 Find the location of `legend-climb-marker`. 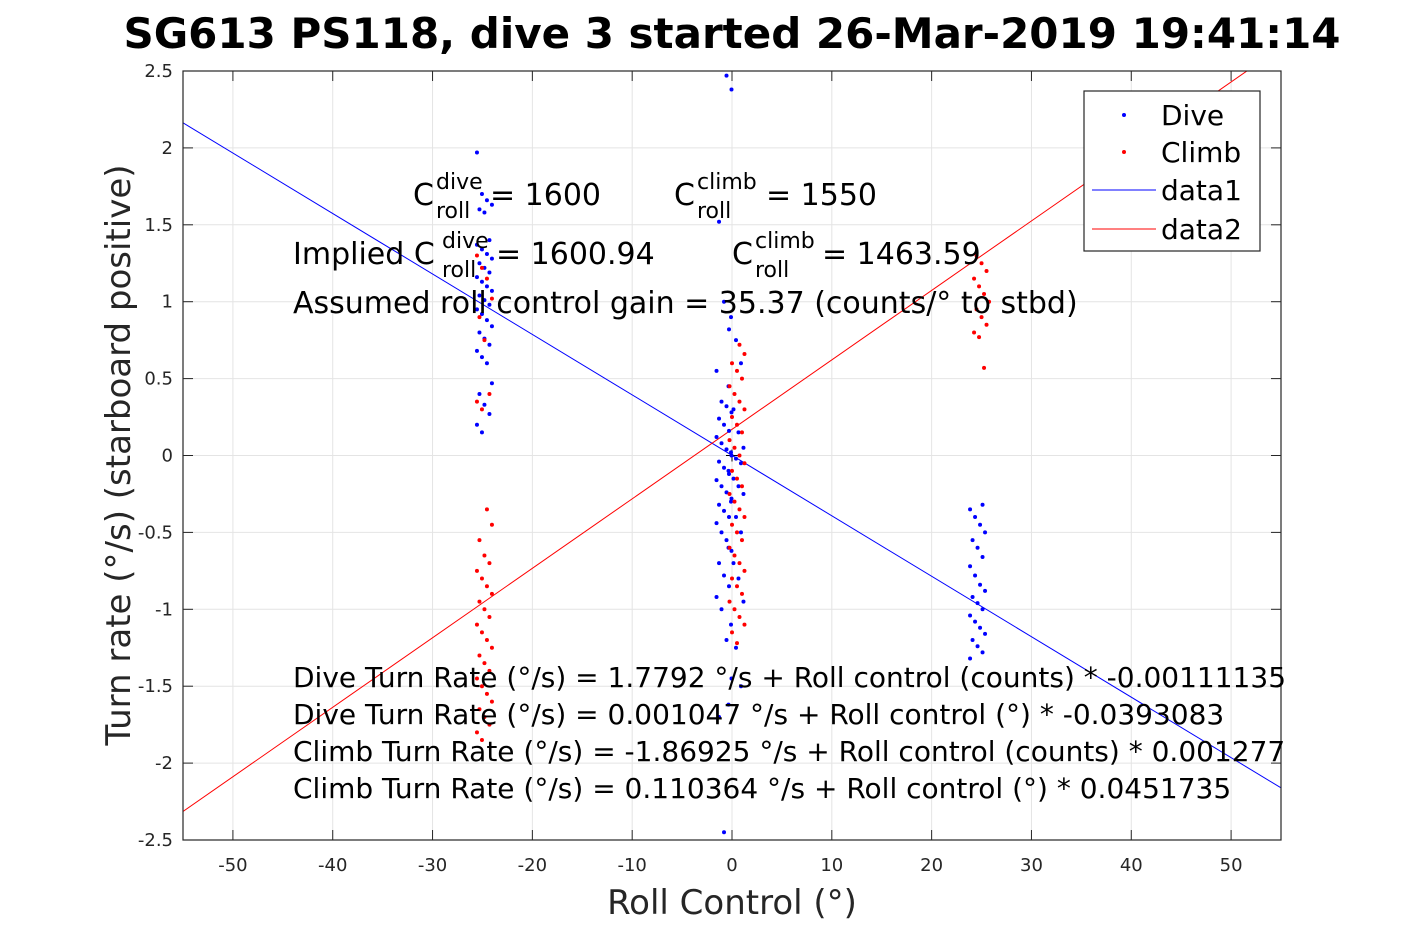

legend-climb-marker is located at coordinates (1124, 152).